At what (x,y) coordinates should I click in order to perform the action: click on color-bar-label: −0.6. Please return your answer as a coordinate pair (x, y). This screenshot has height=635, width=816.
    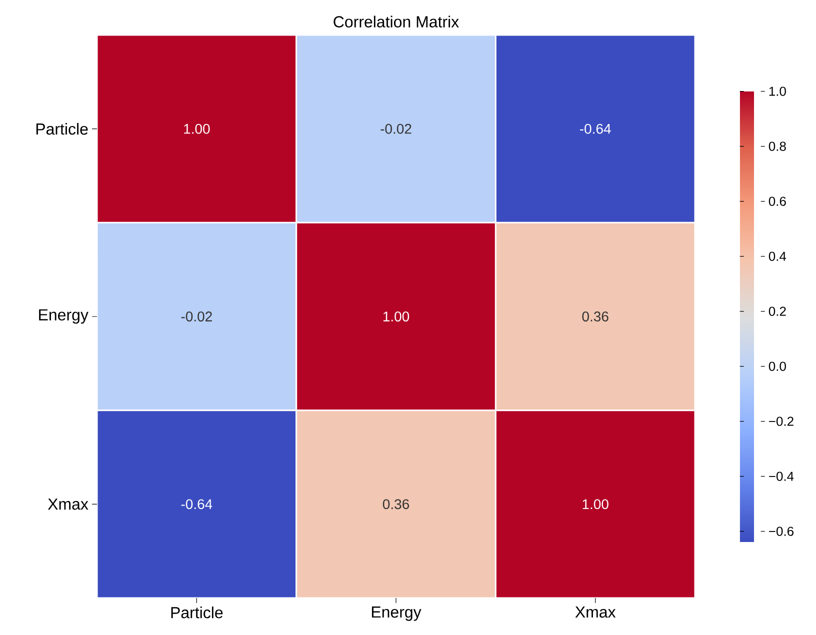
    Looking at the image, I should click on (781, 531).